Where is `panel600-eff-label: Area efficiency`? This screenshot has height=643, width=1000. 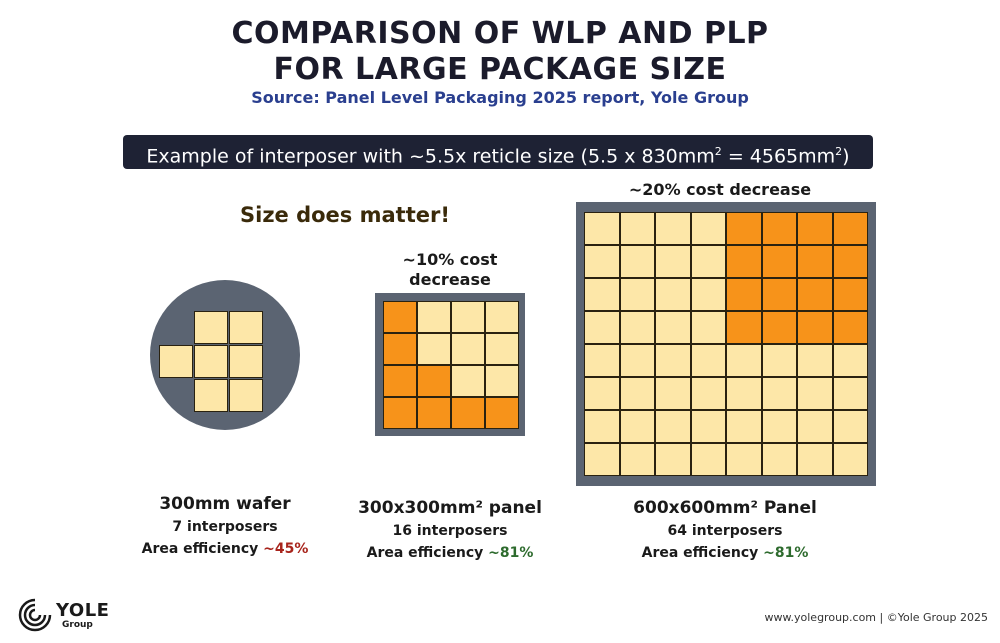
panel600-eff-label: Area efficiency is located at coordinates (702, 553).